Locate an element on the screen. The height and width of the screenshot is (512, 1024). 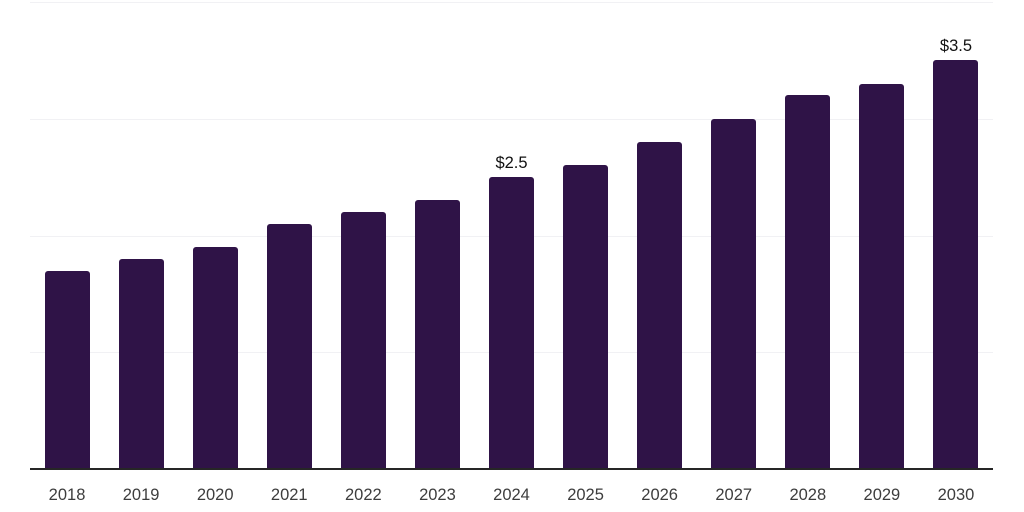
bar-2019 is located at coordinates (141, 363).